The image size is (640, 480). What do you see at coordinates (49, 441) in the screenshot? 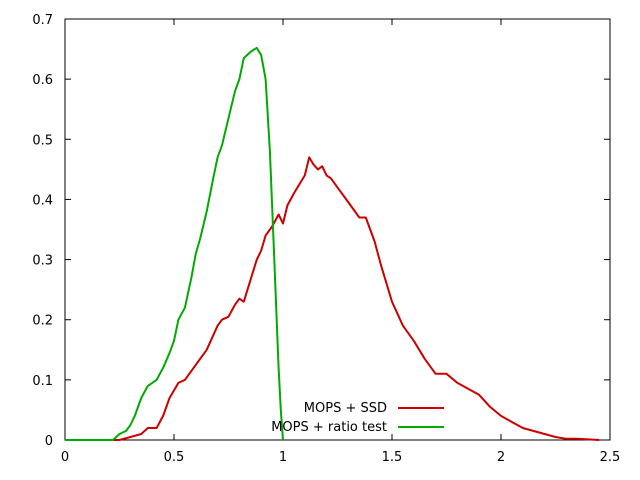
I see `y-tick-label: 0` at bounding box center [49, 441].